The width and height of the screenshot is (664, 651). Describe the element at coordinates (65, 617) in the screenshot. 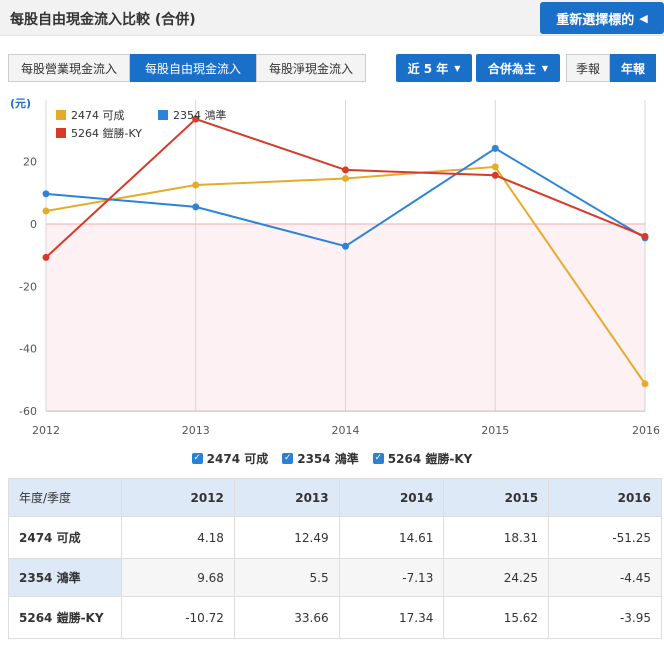

I see `table-row-header: 5264 鎧勝-KY` at that location.